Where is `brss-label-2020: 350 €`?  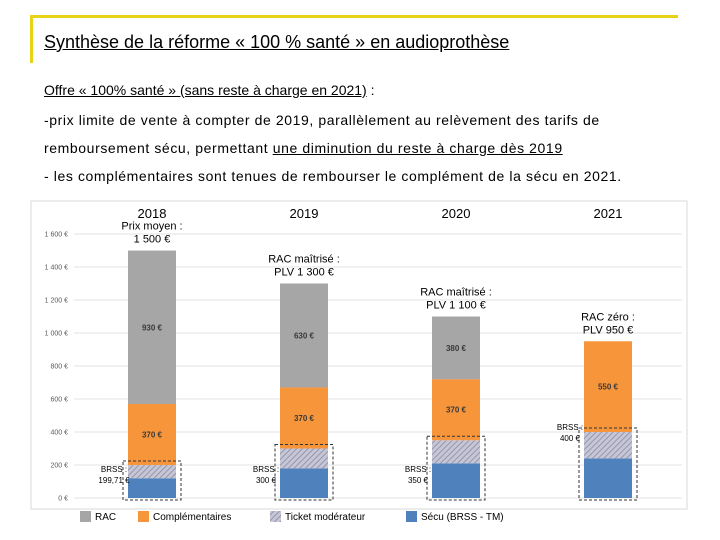
brss-label-2020: 350 € is located at coordinates (418, 480).